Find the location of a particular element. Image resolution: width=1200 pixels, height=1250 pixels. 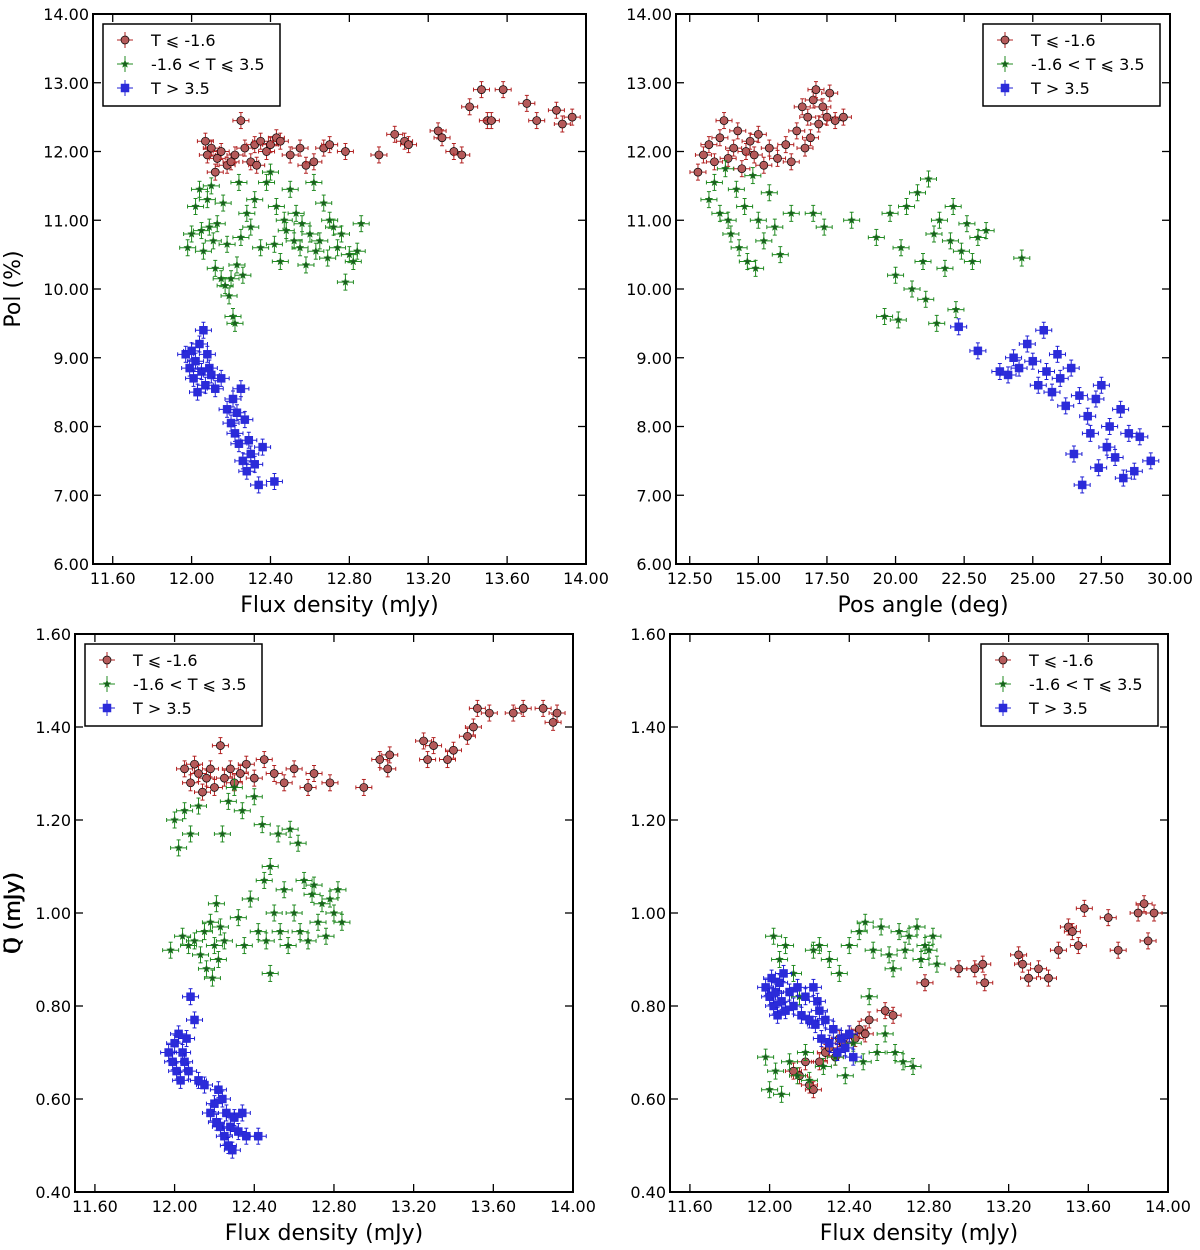

x-tick-label: 27.50 is located at coordinates (1101, 578).